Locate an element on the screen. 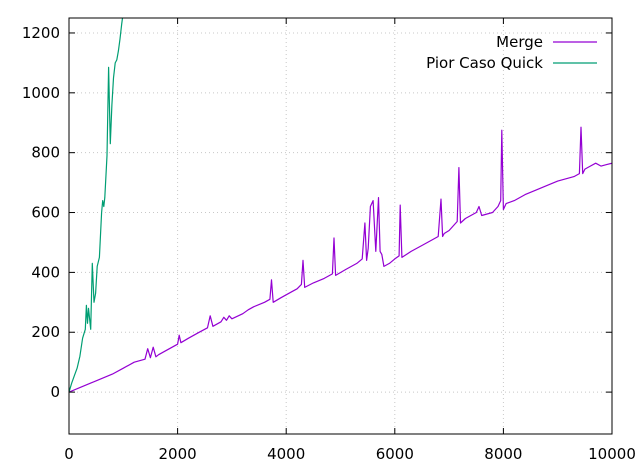  x-tick-label: 0 is located at coordinates (69, 454).